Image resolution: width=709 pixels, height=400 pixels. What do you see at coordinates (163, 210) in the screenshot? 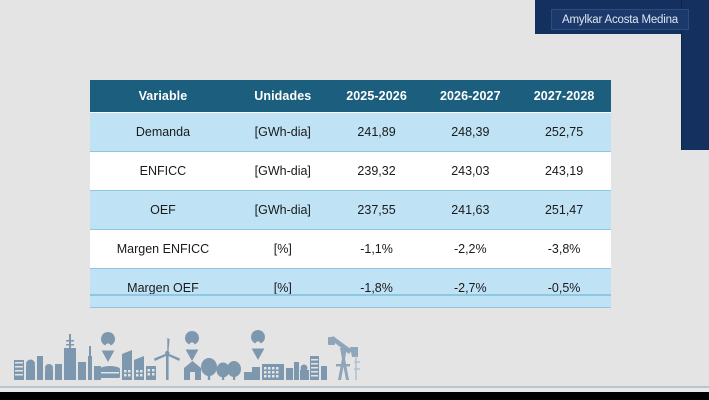
I see `cell-variable: OEF` at bounding box center [163, 210].